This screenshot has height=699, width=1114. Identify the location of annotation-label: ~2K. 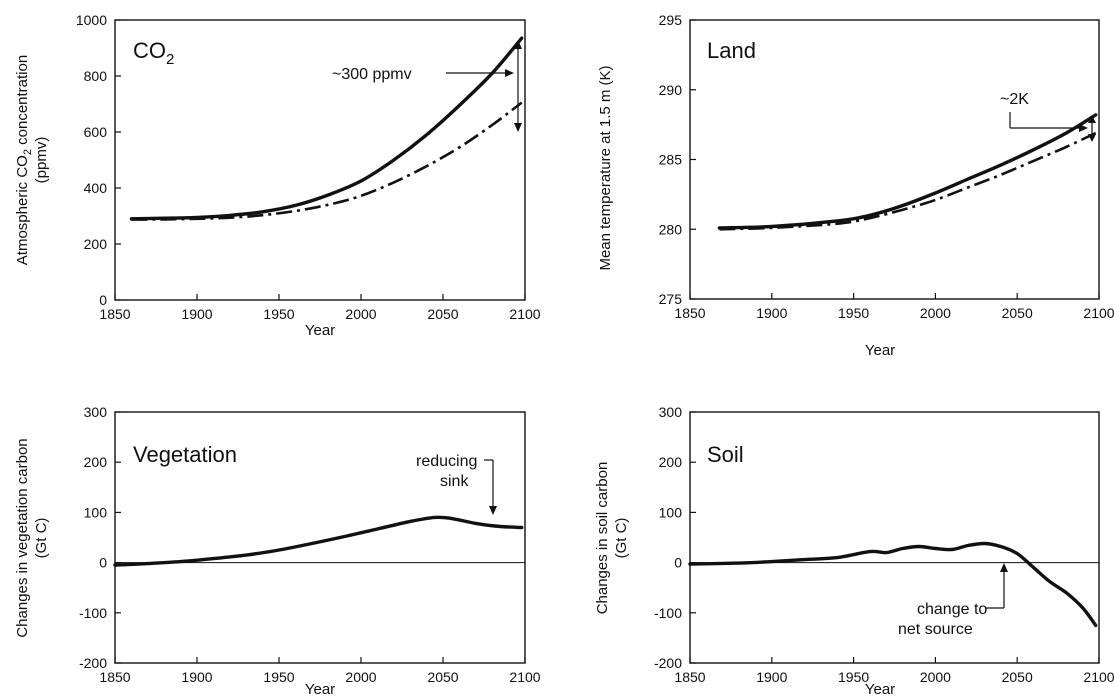
(1014, 99).